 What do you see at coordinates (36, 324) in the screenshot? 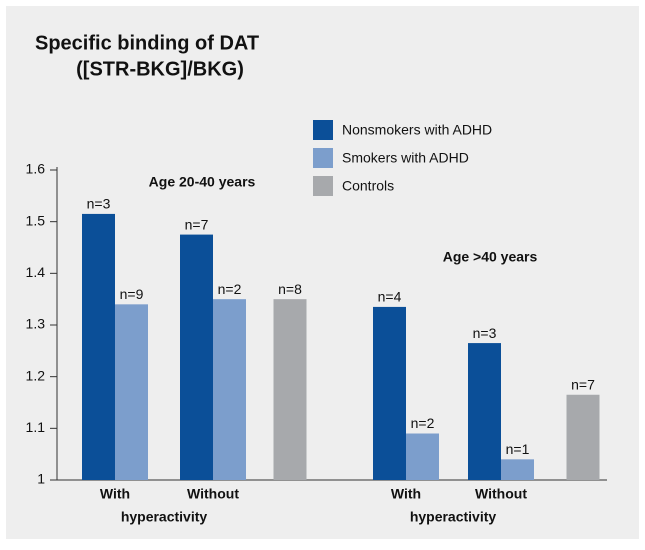
I see `y-tick-label: 1.3` at bounding box center [36, 324].